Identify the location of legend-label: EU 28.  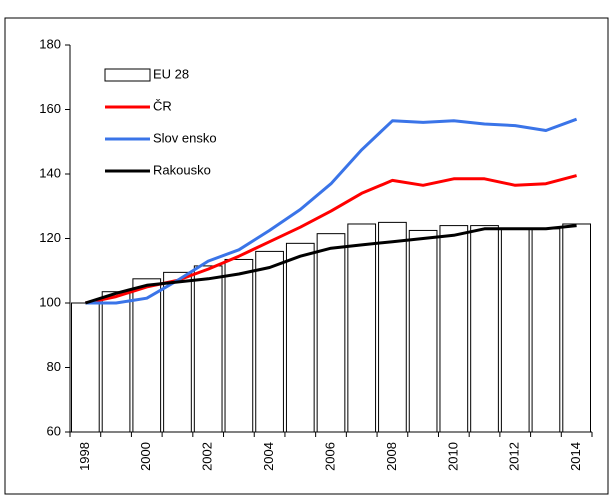
(171, 73).